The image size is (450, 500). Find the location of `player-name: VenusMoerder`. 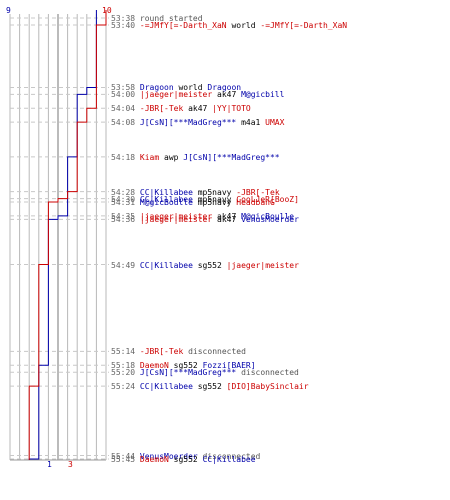

player-name: VenusMoerder is located at coordinates (168, 456).